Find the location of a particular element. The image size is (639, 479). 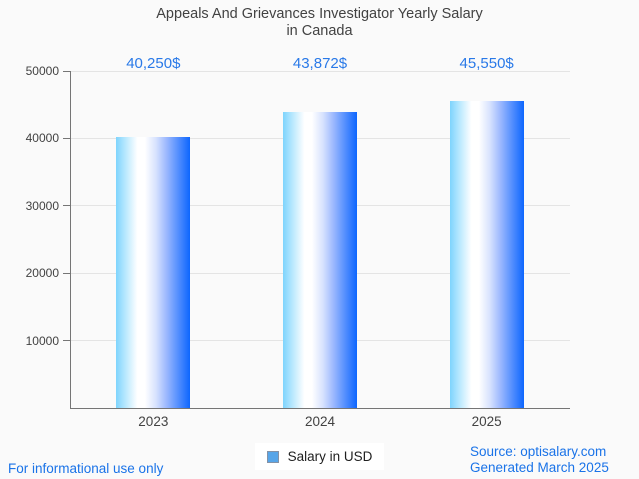

value-label: 45,550$ is located at coordinates (486, 63).